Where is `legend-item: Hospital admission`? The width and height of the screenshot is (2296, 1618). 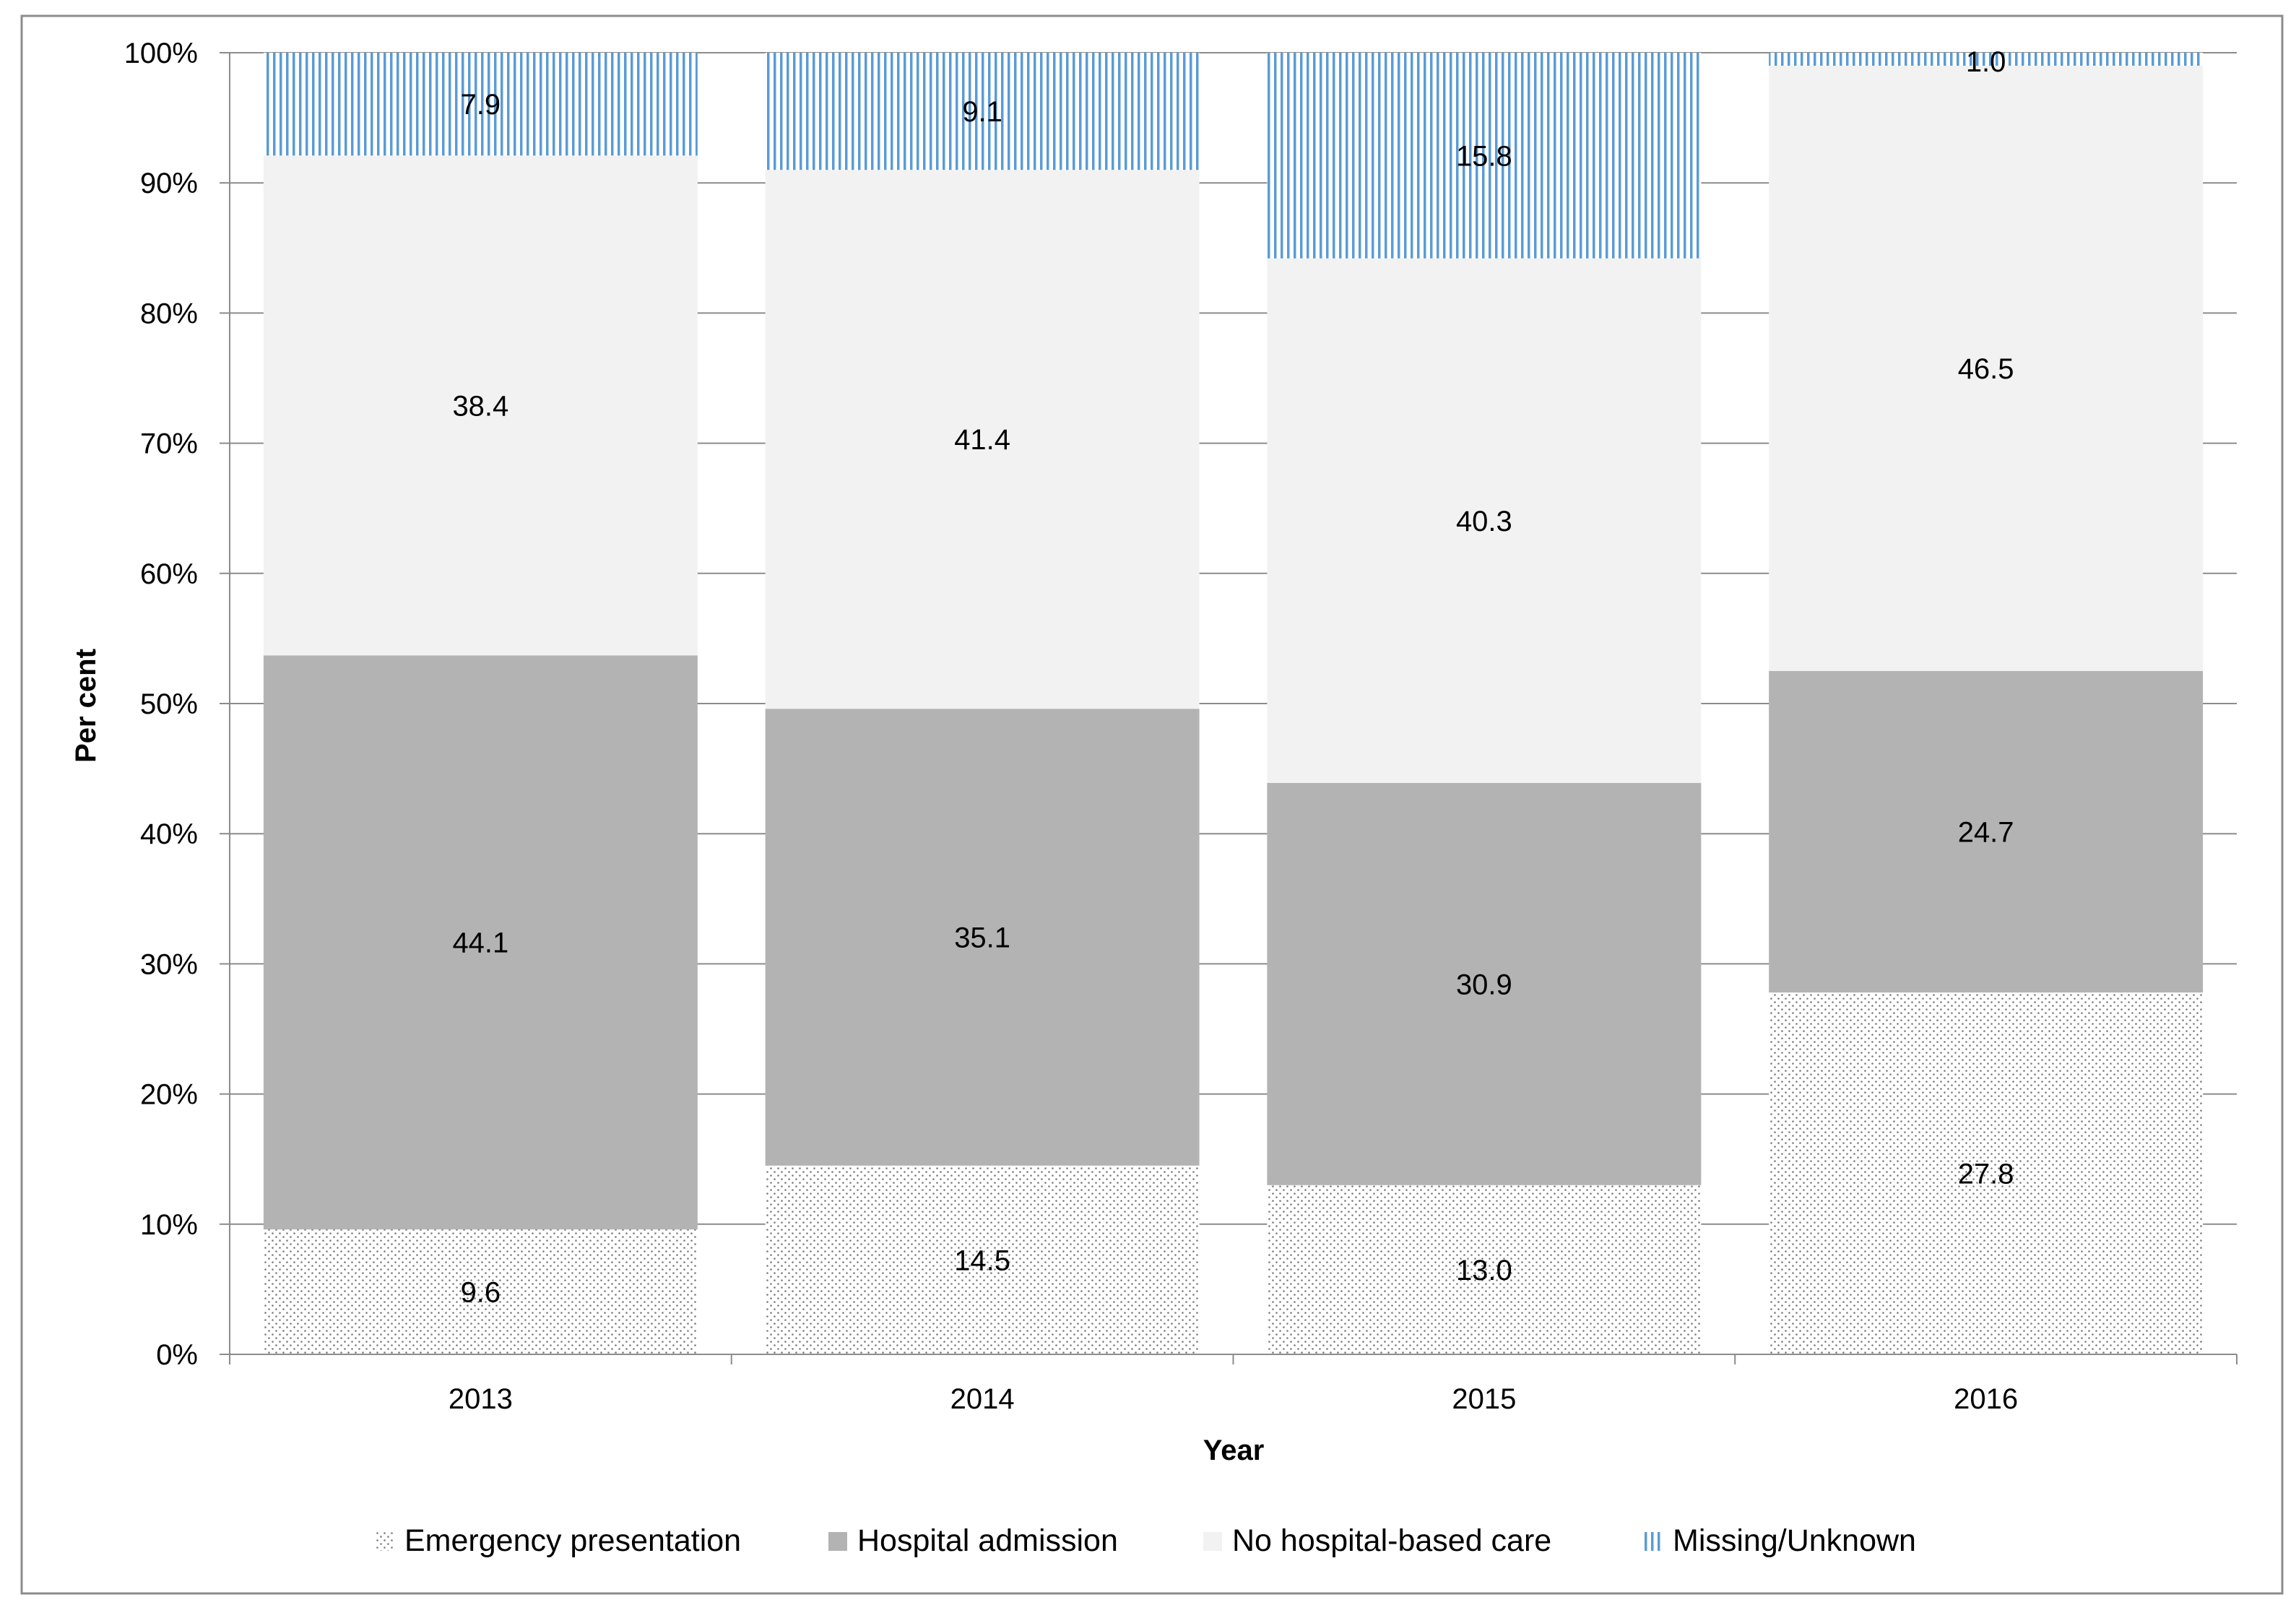 legend-item: Hospital admission is located at coordinates (973, 1541).